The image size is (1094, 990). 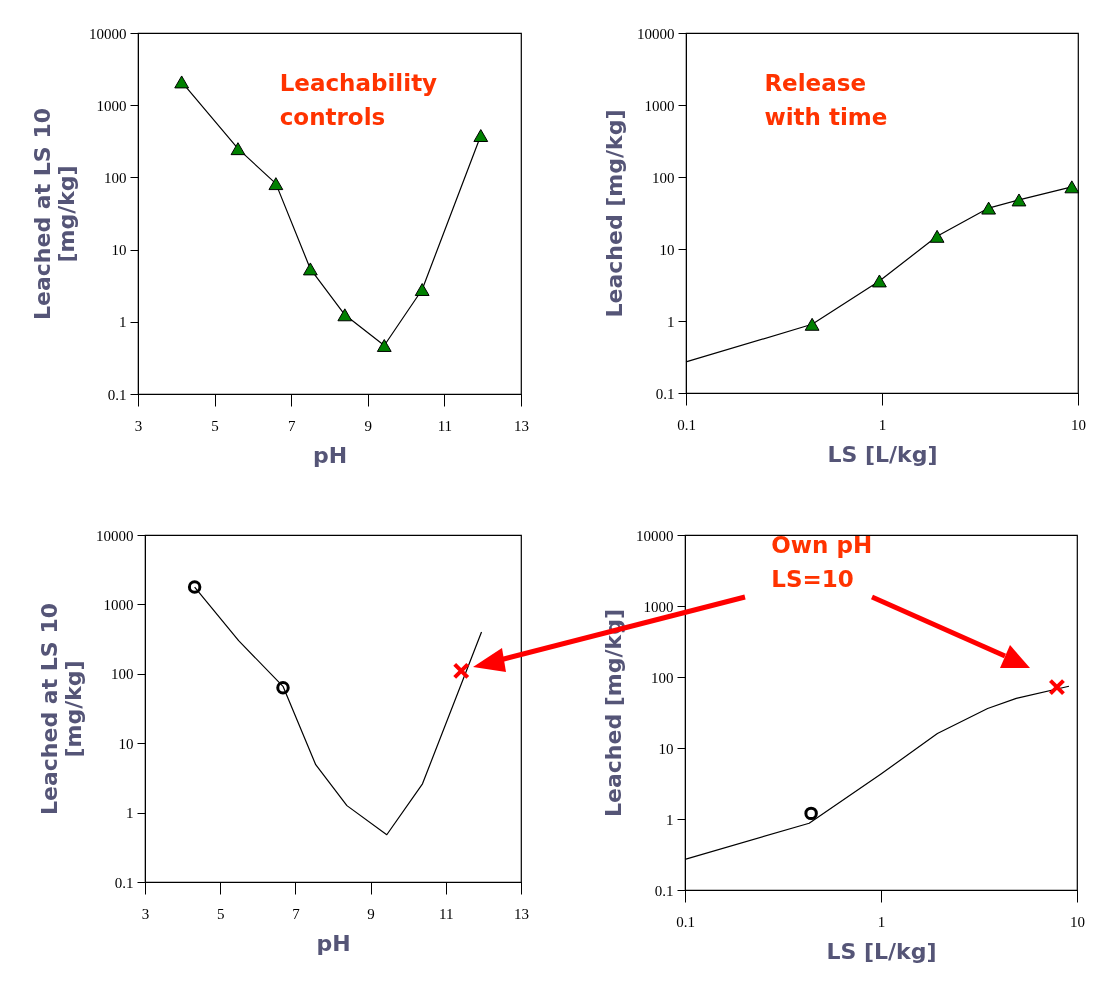 I want to click on annotation: Leachability controls, so click(x=358, y=100).